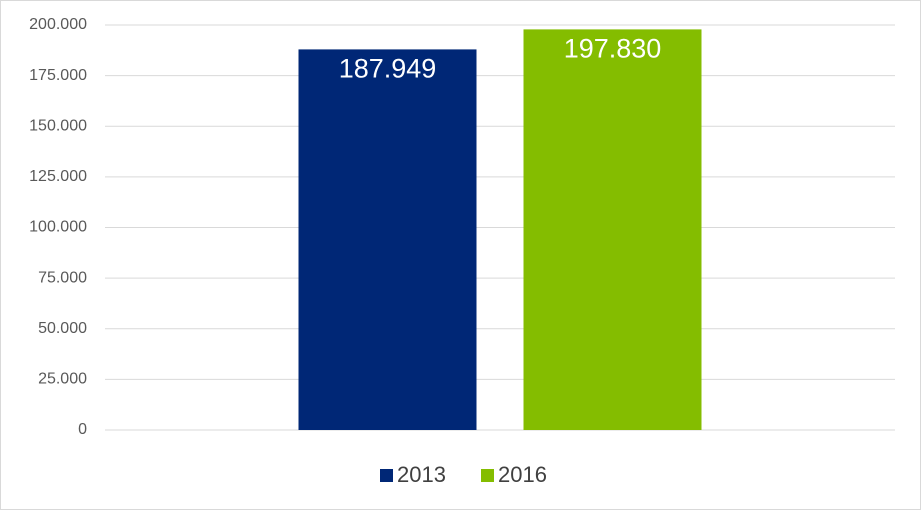 The height and width of the screenshot is (511, 922). Describe the element at coordinates (58, 176) in the screenshot. I see `y-tick-label: 125.000` at that location.